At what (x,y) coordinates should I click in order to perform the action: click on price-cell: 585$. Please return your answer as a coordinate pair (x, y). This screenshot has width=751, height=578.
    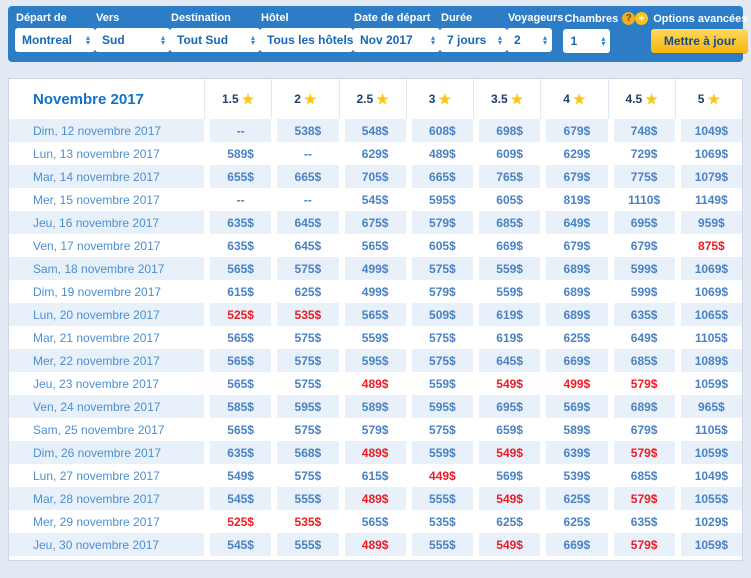
    Looking at the image, I should click on (238, 406).